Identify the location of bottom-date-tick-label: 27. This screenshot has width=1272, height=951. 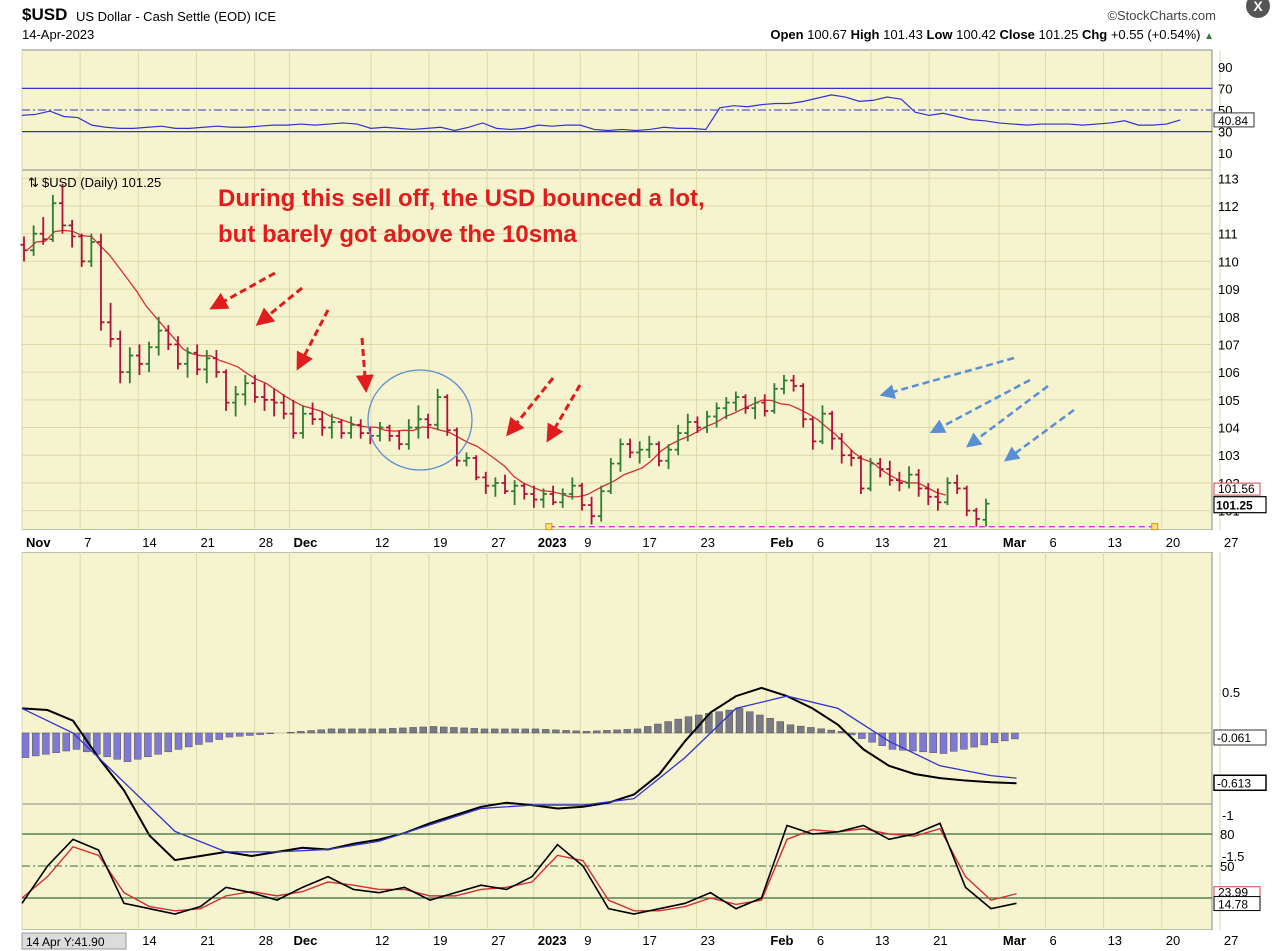
(498, 940).